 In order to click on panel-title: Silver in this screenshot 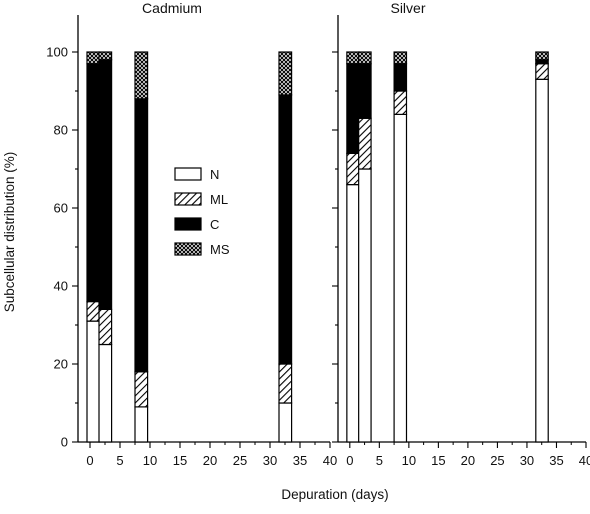, I will do `click(407, 8)`.